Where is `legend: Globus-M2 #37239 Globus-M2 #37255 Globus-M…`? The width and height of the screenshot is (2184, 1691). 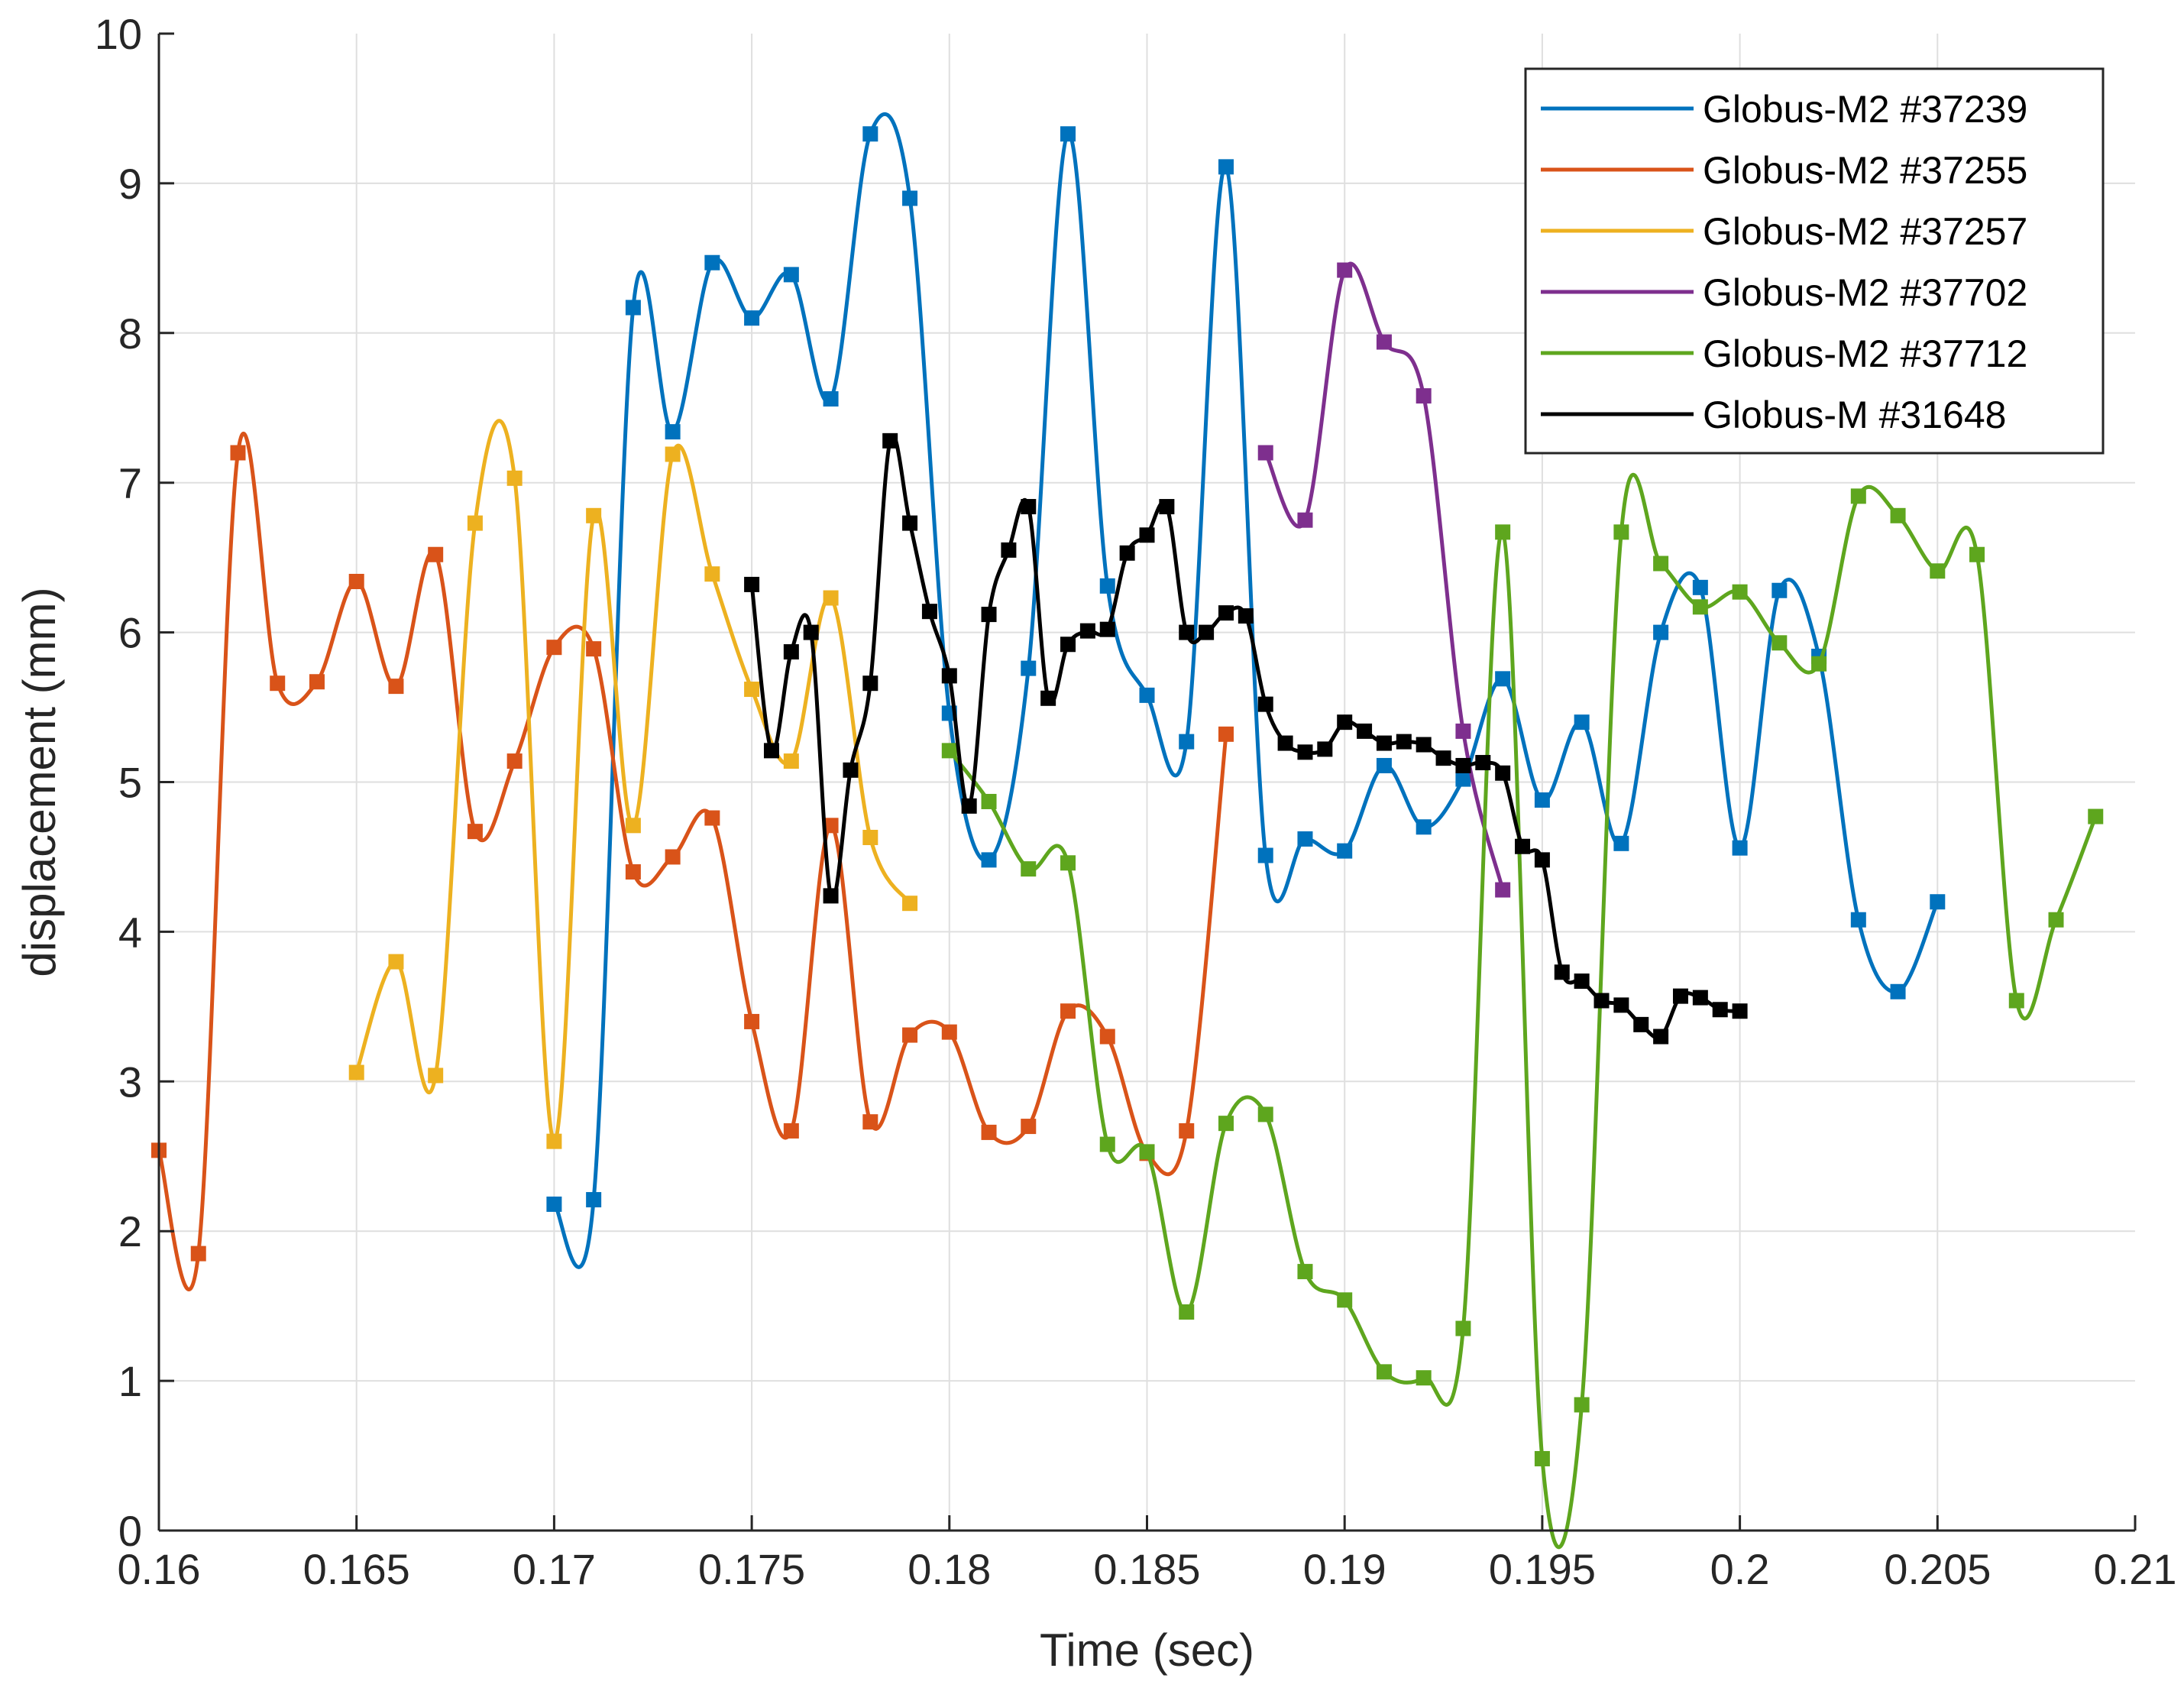
legend: Globus-M2 #37239 Globus-M2 #37255 Globus-M… is located at coordinates (1815, 261).